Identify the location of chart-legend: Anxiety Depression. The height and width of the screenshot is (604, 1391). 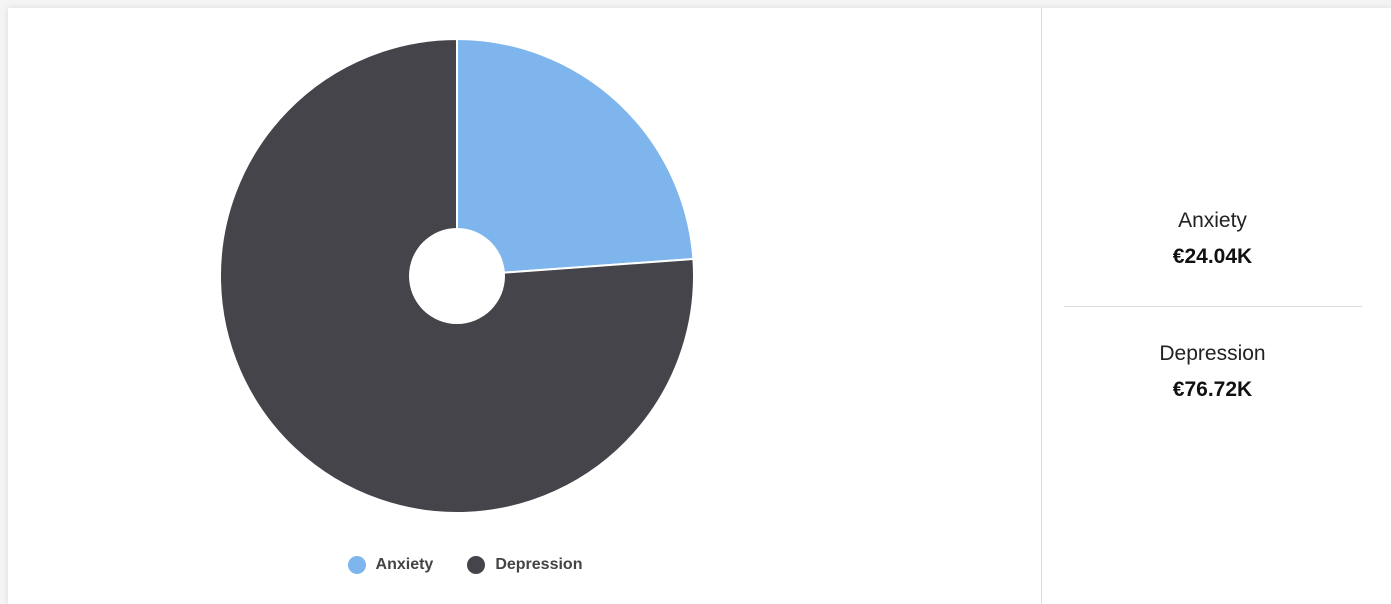
(465, 565).